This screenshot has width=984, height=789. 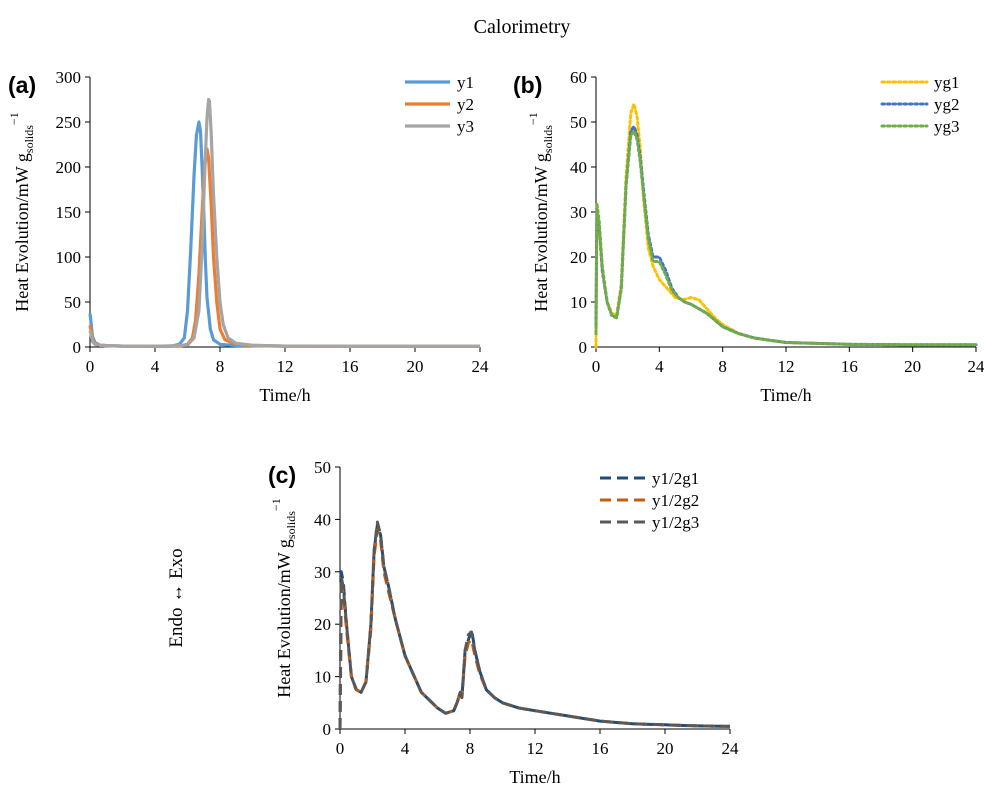 I want to click on series-line-y1-2g3, so click(x=534, y=625).